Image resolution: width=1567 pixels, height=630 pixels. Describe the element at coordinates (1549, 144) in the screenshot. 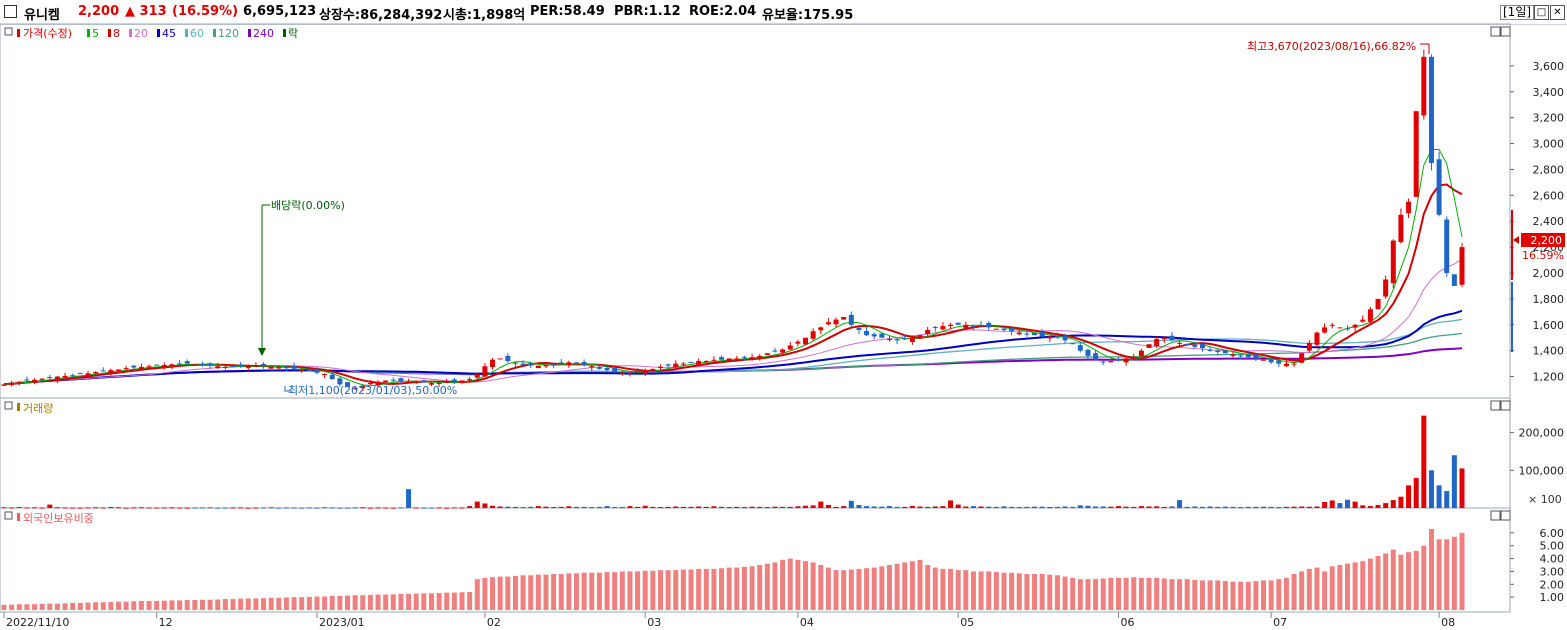

I see `price-tick-label: 3,000` at that location.